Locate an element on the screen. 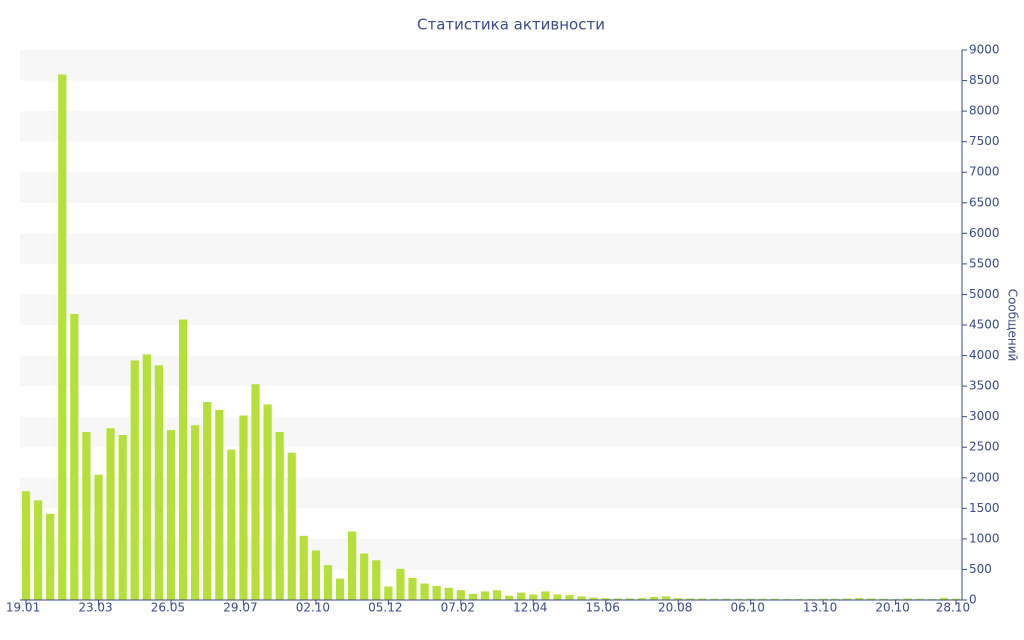 Image resolution: width=1024 pixels, height=640 pixels. y-tick-label: 4000 is located at coordinates (984, 355).